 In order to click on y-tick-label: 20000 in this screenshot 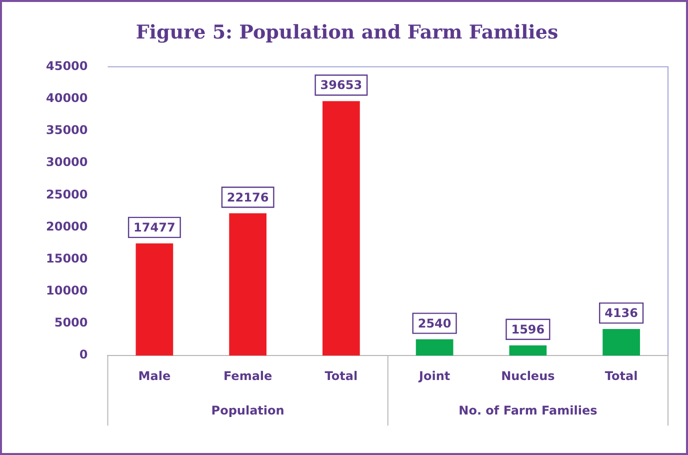, I will do `click(67, 226)`.